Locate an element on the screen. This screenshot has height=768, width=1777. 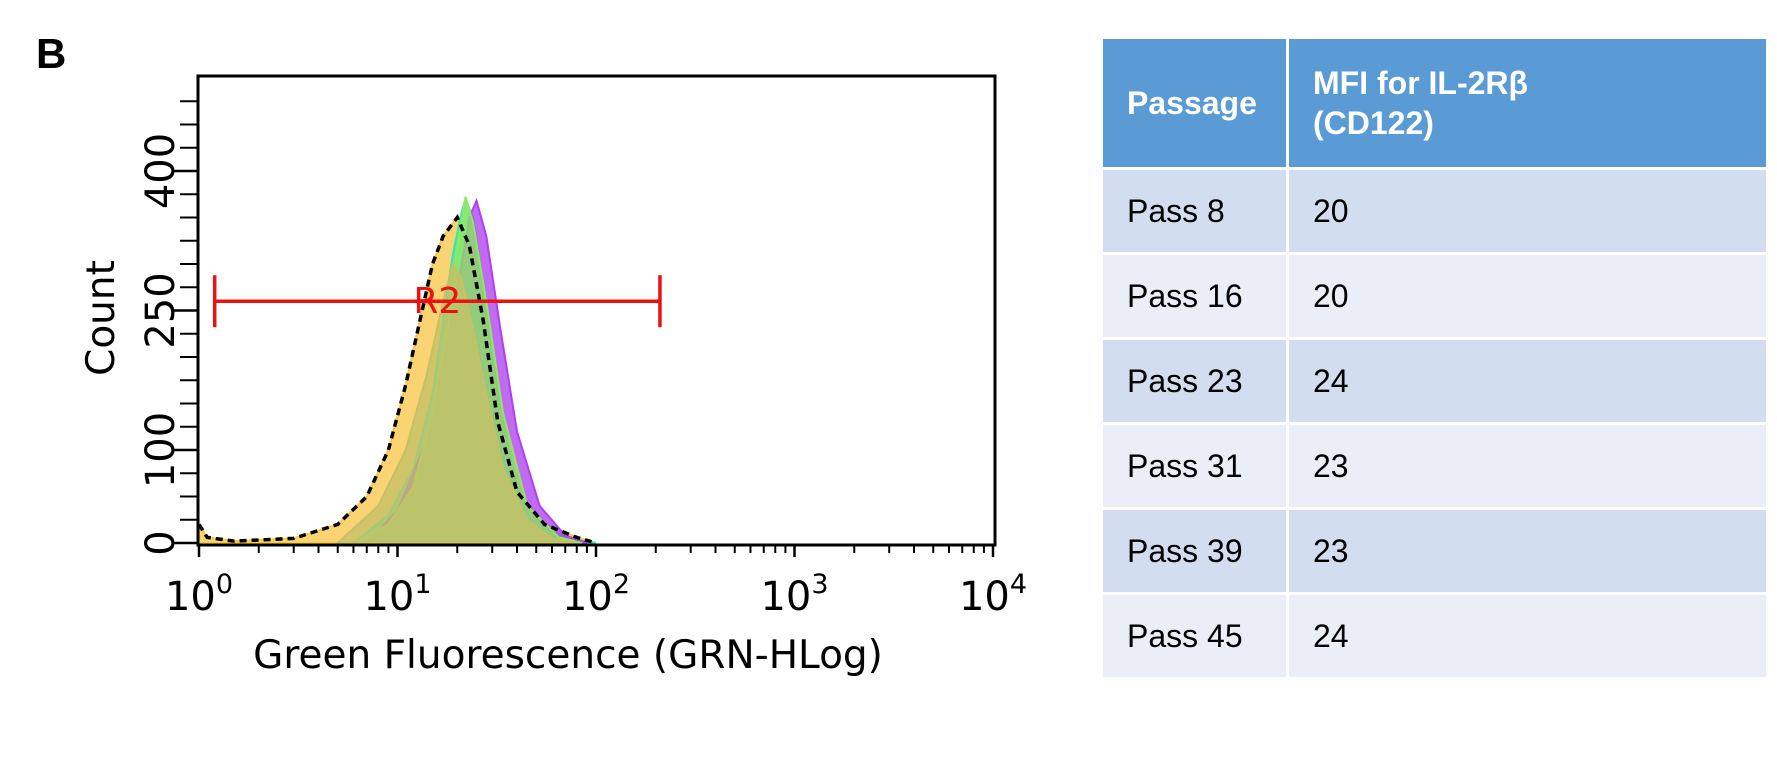
table-row: Pass 45 24 is located at coordinates (1434, 636).